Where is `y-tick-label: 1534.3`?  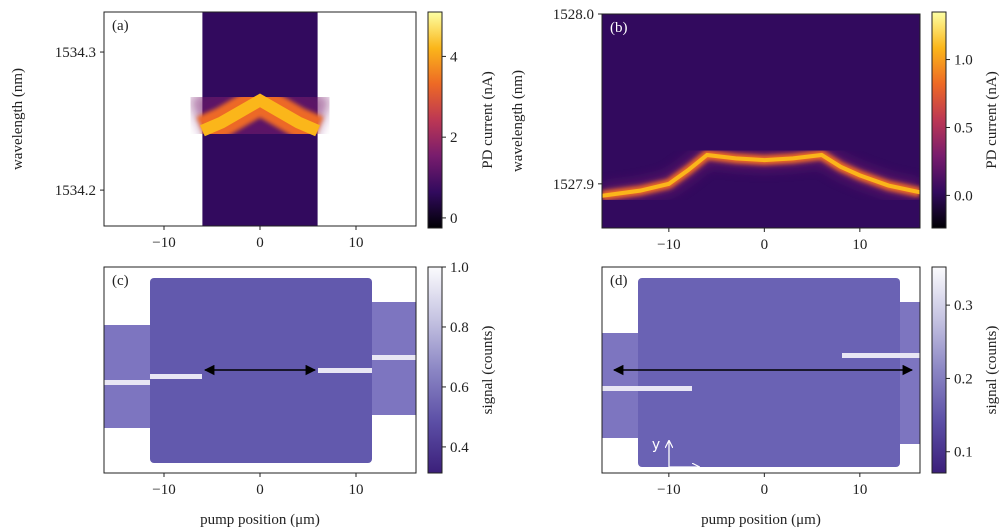 y-tick-label: 1534.3 is located at coordinates (75, 53).